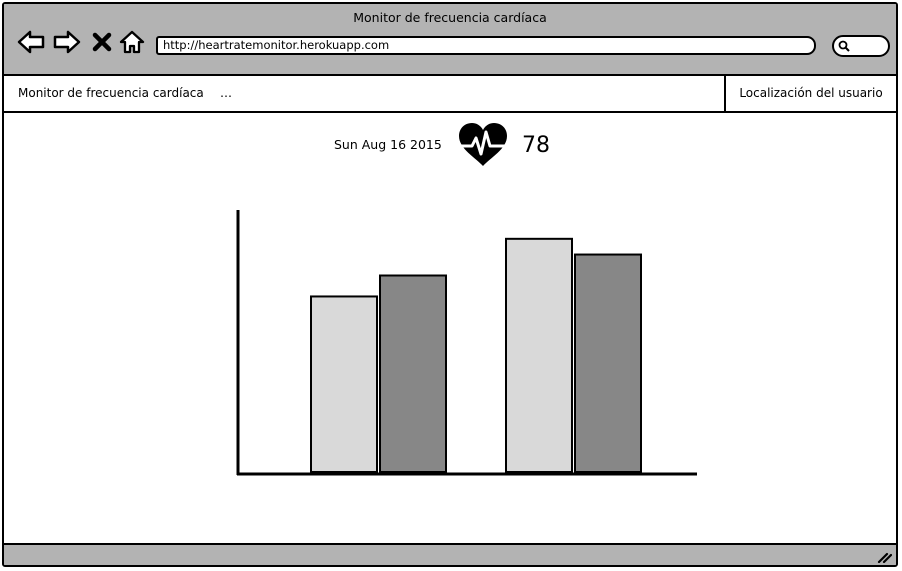 Image resolution: width=902 pixels, height=571 pixels. I want to click on bar-group2-series2, so click(608, 363).